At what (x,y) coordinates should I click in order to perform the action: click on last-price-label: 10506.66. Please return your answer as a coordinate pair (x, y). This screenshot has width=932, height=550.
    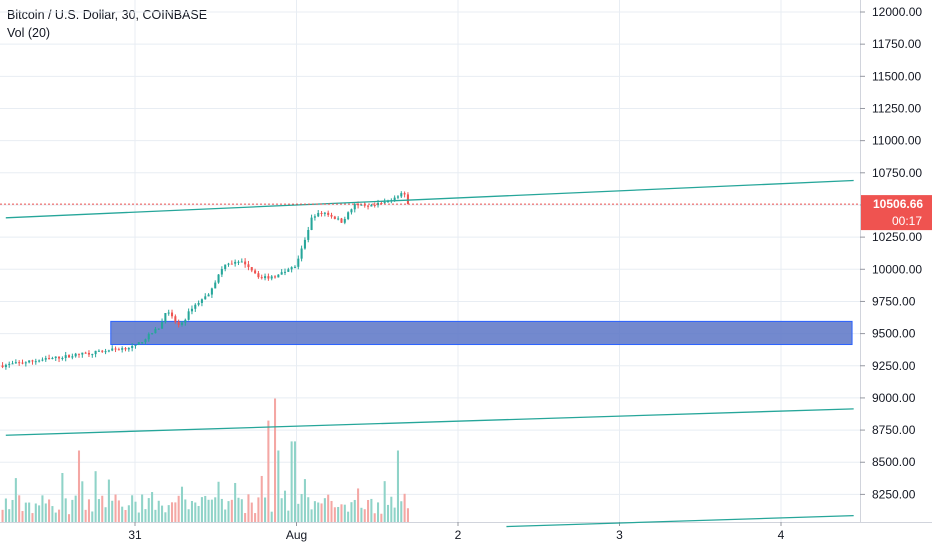
    Looking at the image, I should click on (898, 204).